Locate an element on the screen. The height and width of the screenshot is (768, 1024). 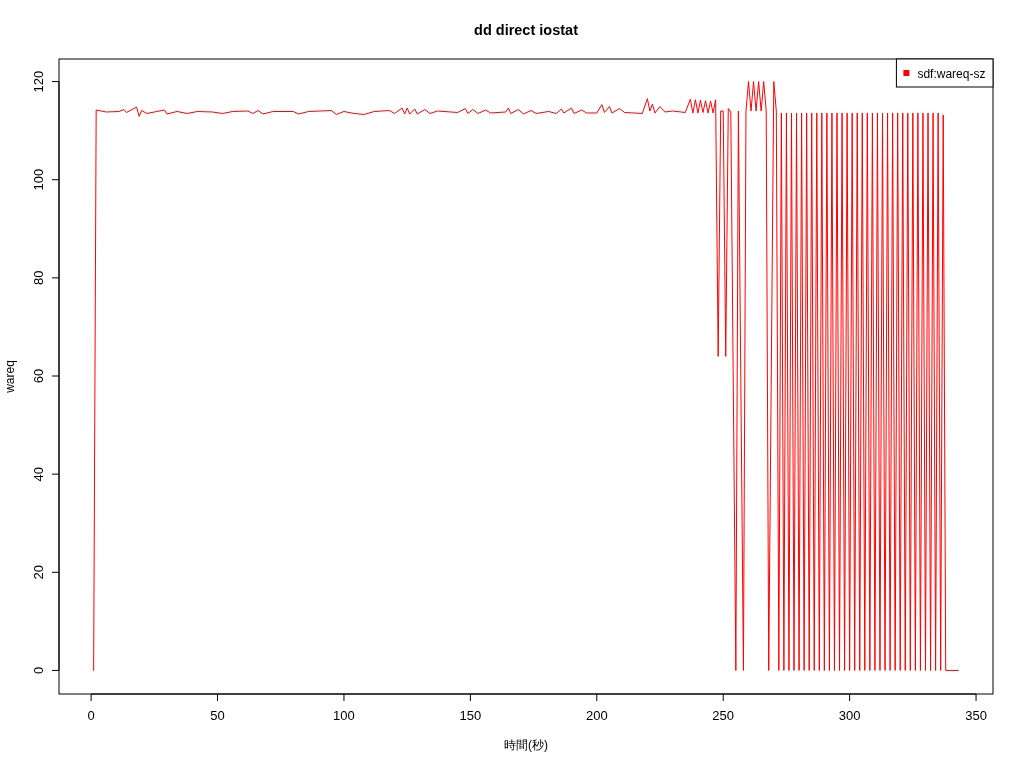
x-tick-label: 100 is located at coordinates (344, 715).